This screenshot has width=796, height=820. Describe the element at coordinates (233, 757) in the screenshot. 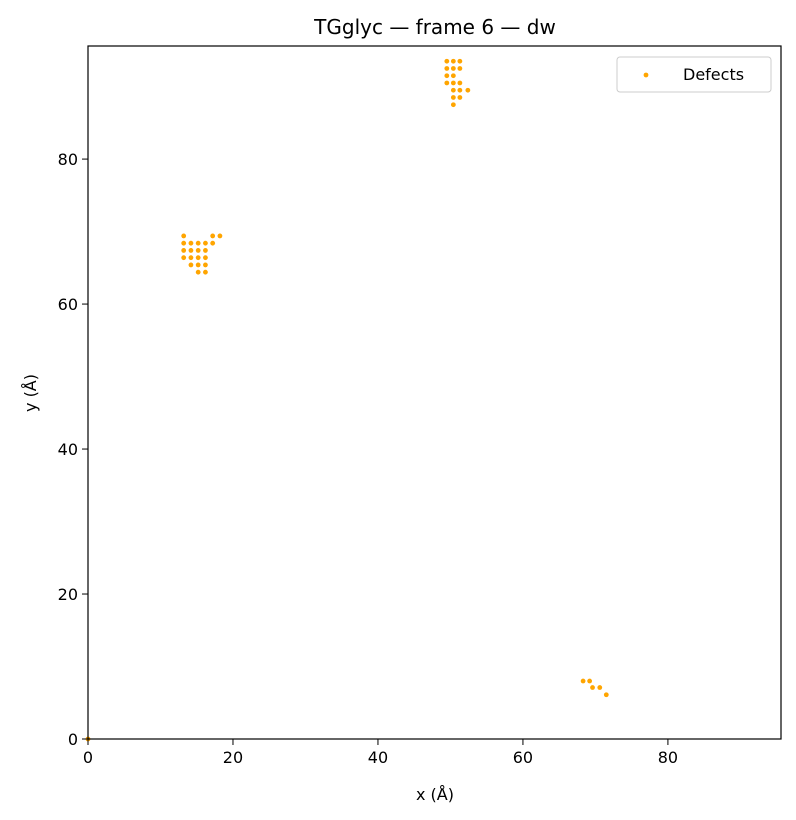

I see `x-tick-label: 20` at that location.